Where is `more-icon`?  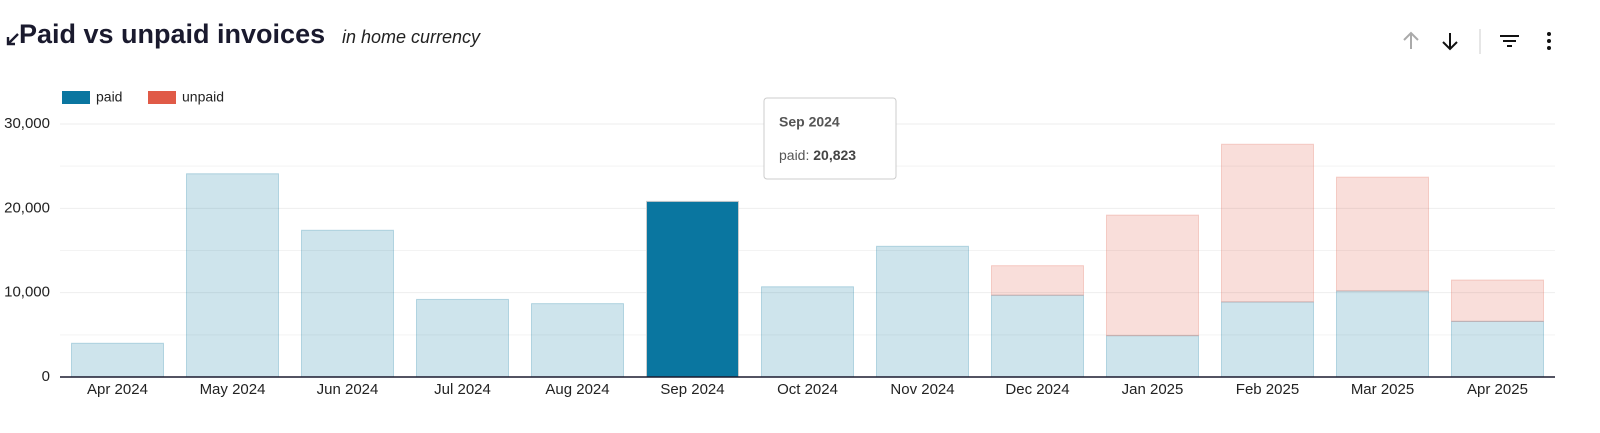 more-icon is located at coordinates (1549, 41).